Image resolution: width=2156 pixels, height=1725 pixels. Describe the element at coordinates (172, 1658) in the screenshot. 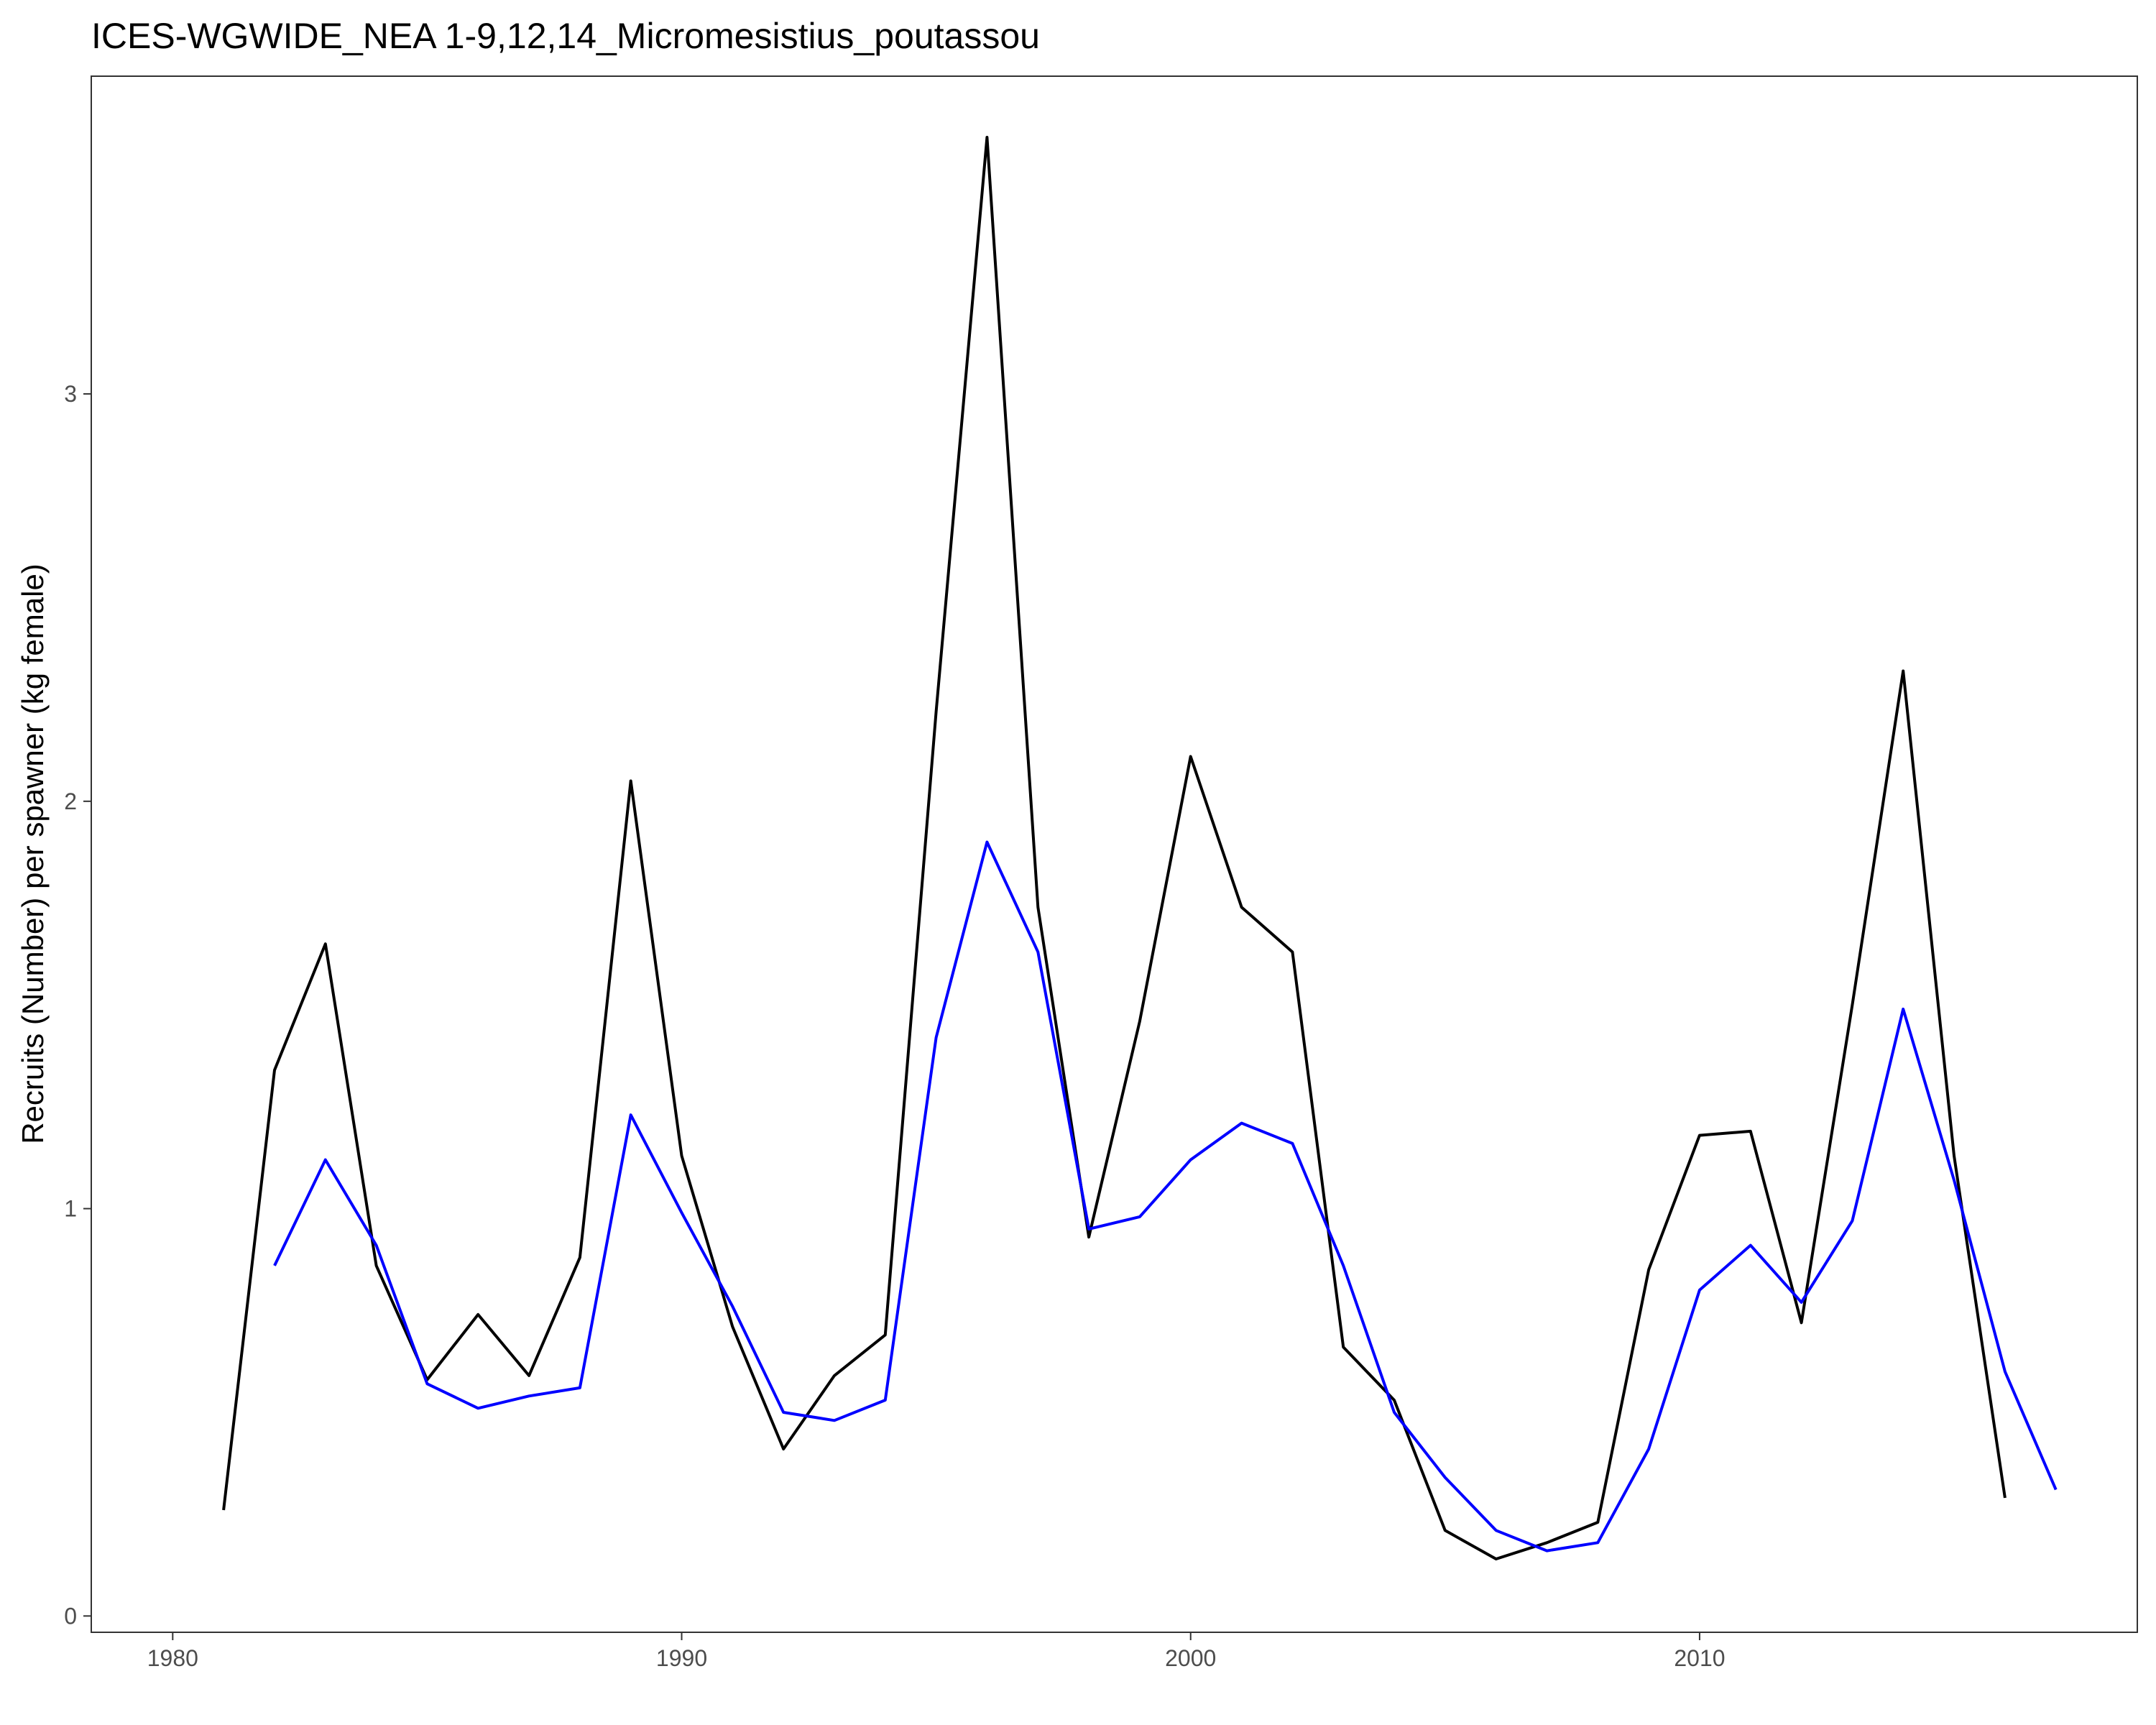

I see `x-tick-label: 1980` at that location.